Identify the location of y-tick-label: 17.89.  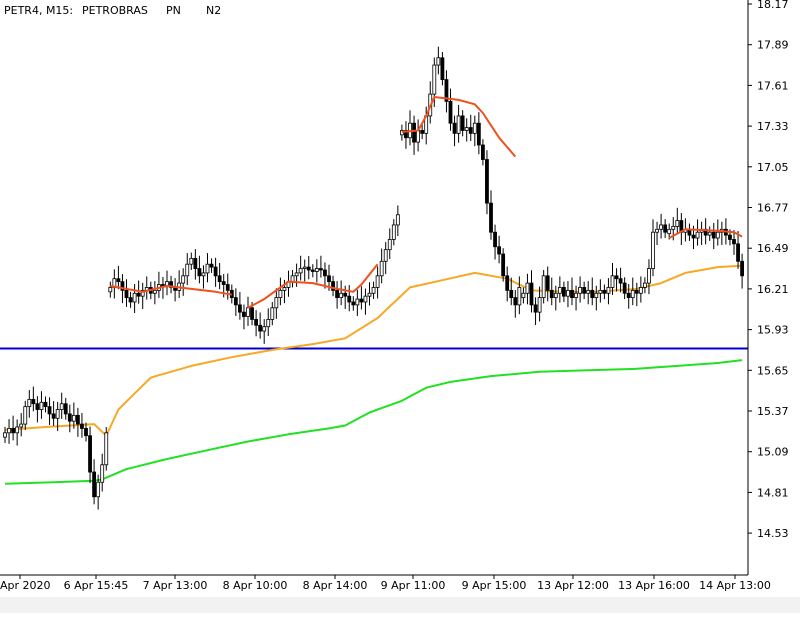
(773, 45).